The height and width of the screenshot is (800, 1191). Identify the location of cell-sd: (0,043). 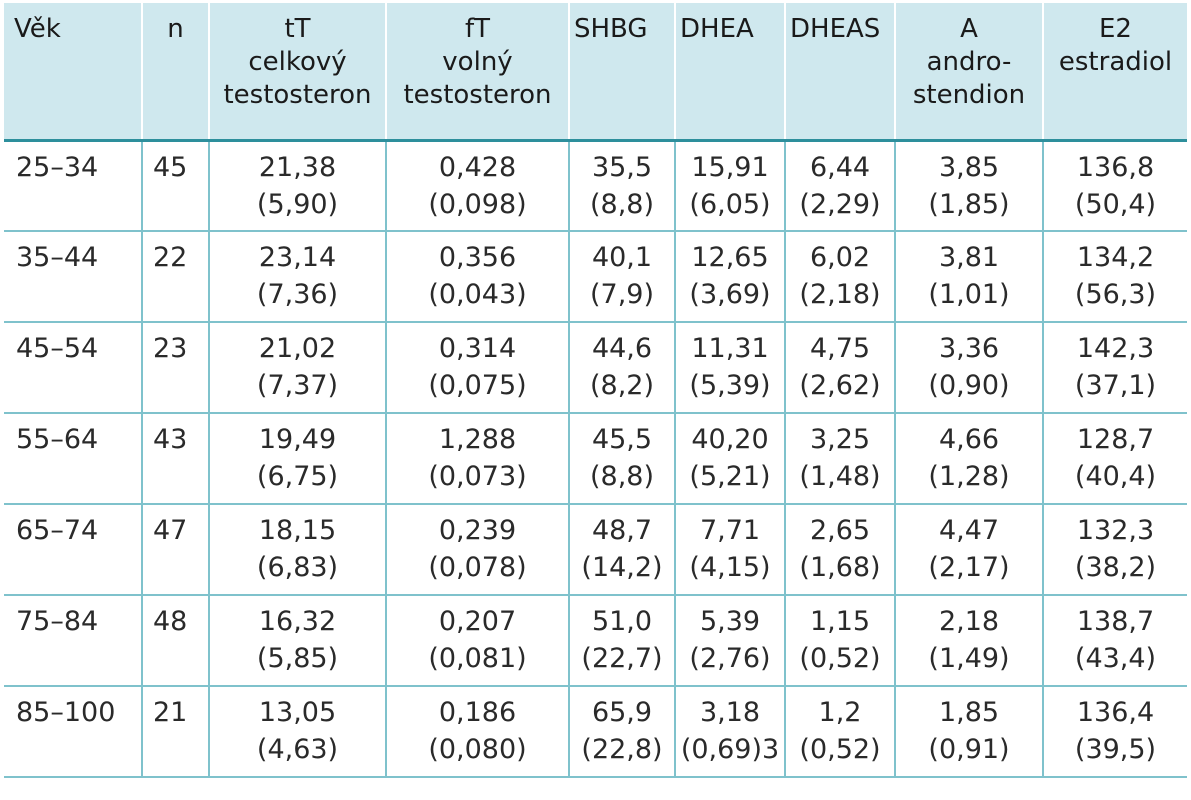
(477, 294).